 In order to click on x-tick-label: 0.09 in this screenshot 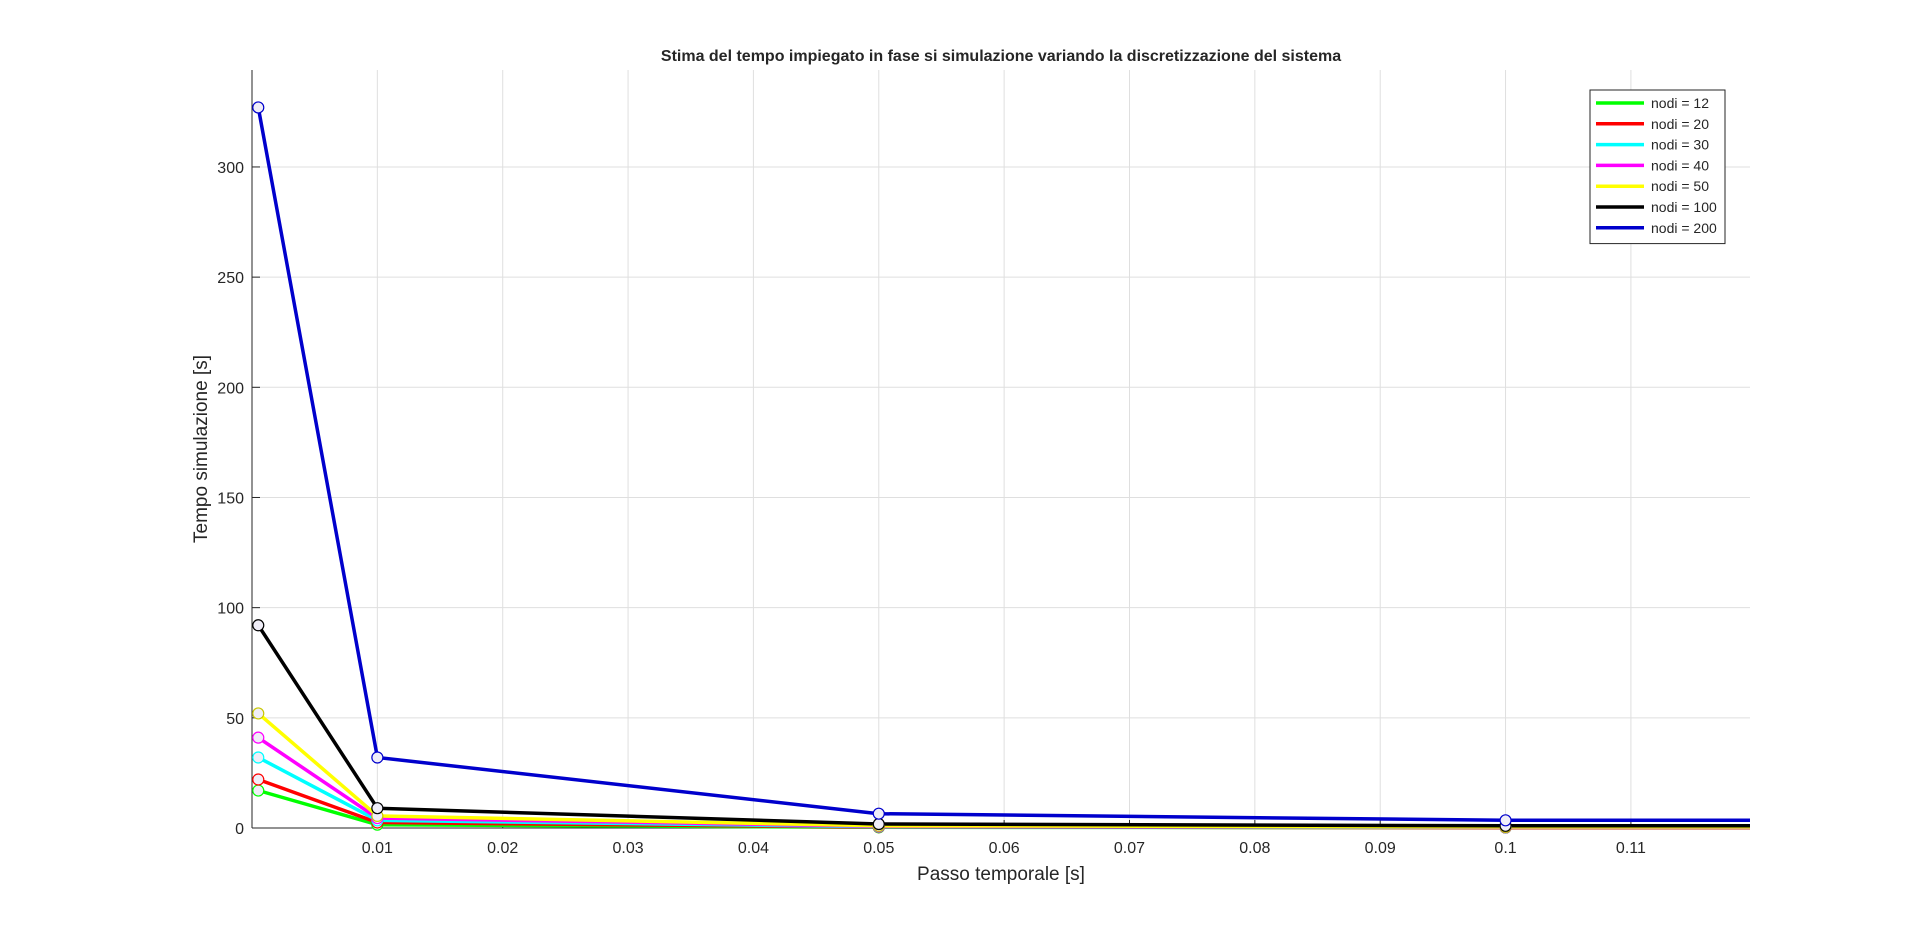, I will do `click(1380, 848)`.